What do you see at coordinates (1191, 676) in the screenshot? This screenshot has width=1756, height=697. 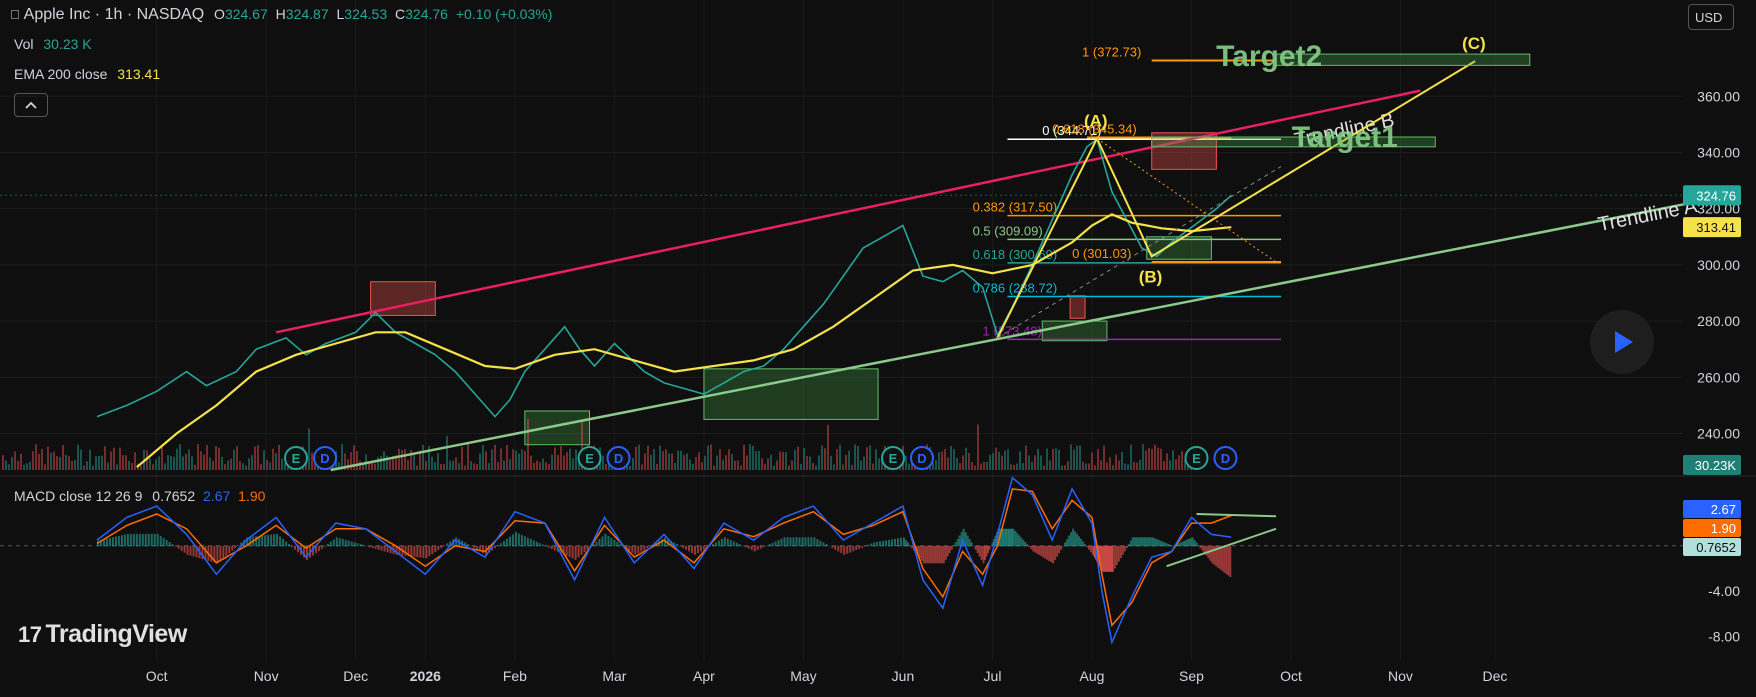 I see `x-axis-tick-label: Sep` at bounding box center [1191, 676].